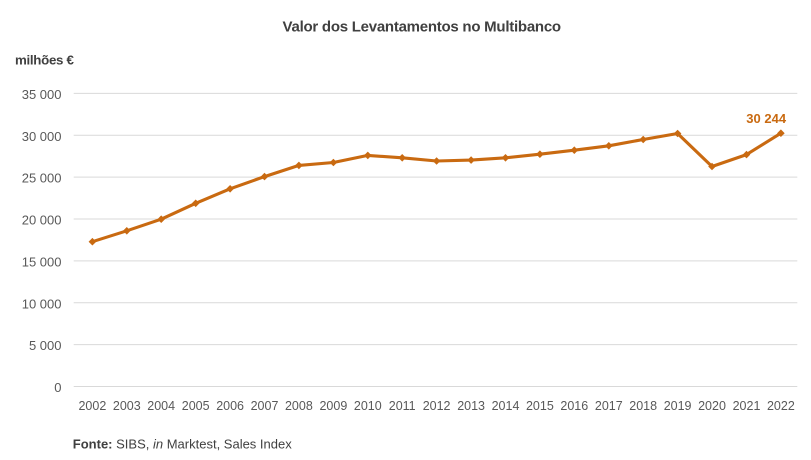 Image resolution: width=811 pixels, height=460 pixels. What do you see at coordinates (45, 60) in the screenshot?
I see `svg-text: milhões €` at bounding box center [45, 60].